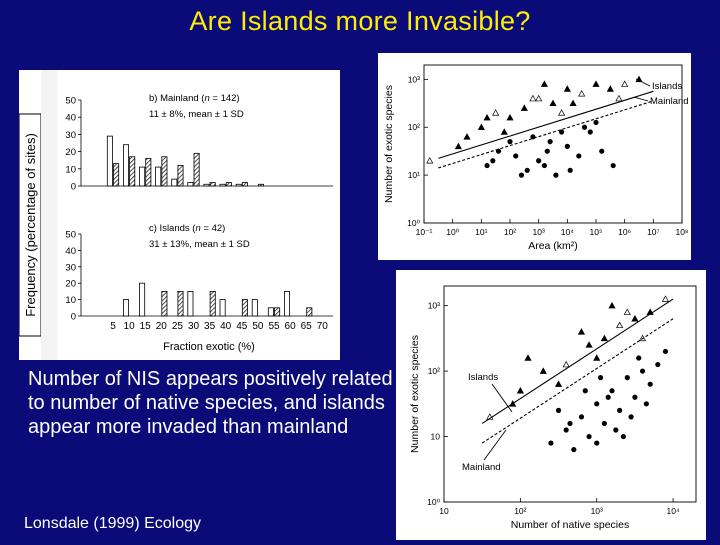  I want to click on islands-panel-label: c) Islands (n = 42), so click(187, 228).